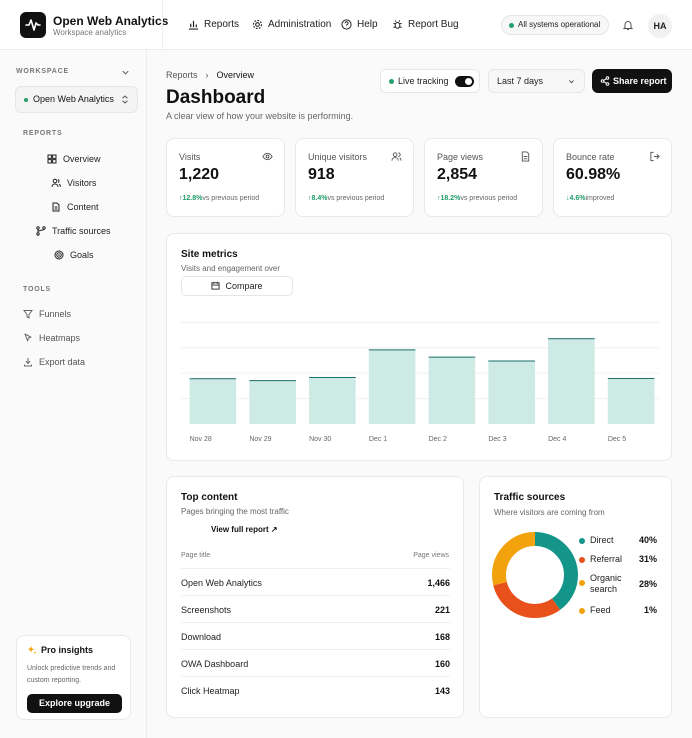 The width and height of the screenshot is (692, 738). Describe the element at coordinates (477, 198) in the screenshot. I see `kpi-delta: ↑18.2%vs previous period` at that location.